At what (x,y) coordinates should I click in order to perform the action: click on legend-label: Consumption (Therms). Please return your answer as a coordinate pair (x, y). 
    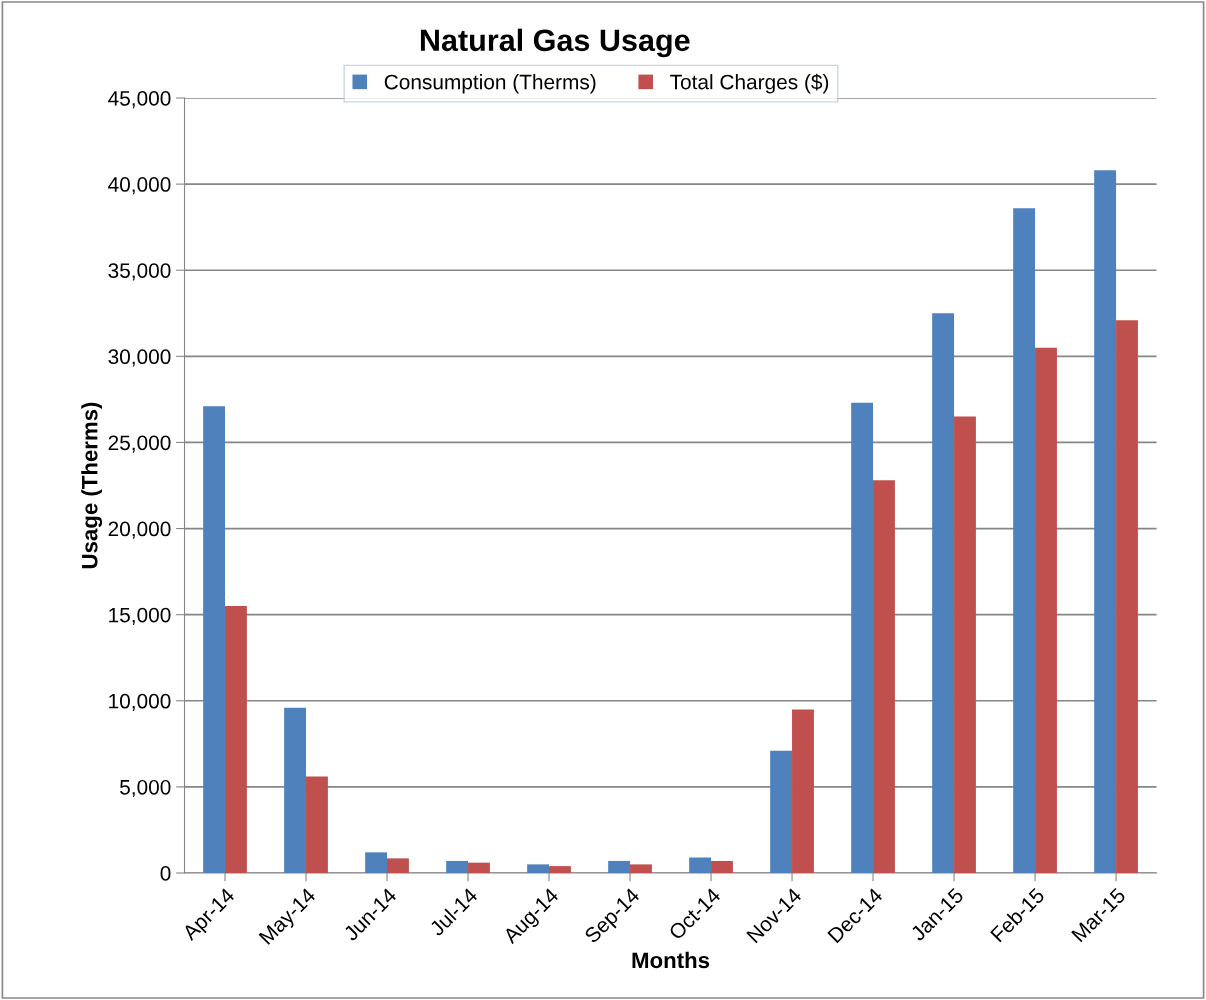
    Looking at the image, I should click on (490, 84).